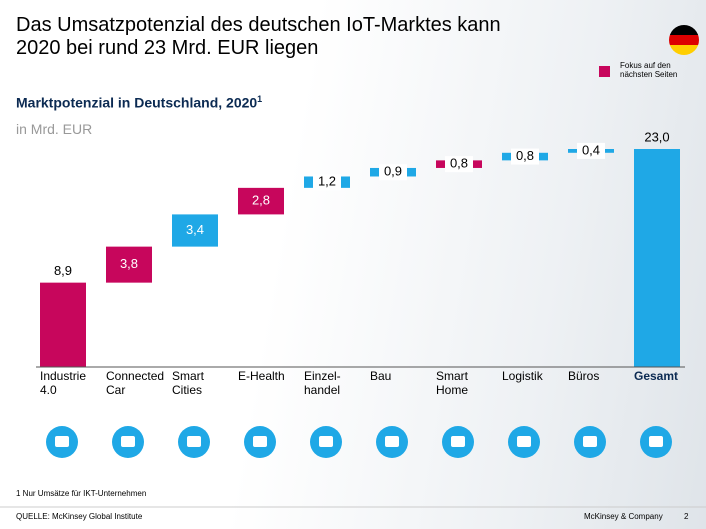 The height and width of the screenshot is (529, 706). I want to click on x-tick-label: Industrie 4.0, so click(63, 383).